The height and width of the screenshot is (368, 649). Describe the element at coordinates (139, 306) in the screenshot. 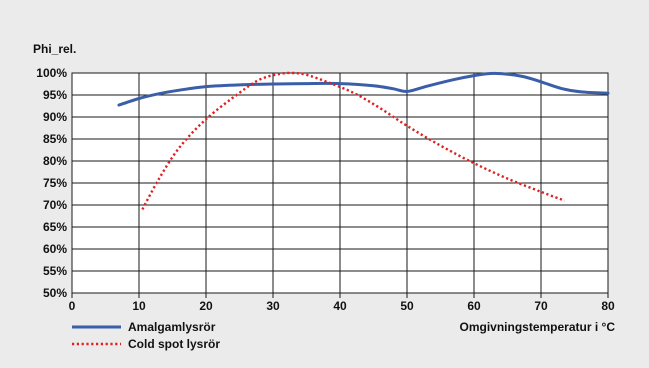

I see `x-tick-label: 10` at that location.